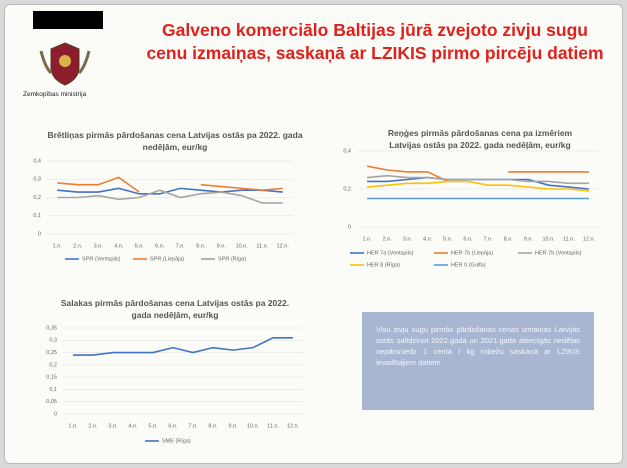  Describe the element at coordinates (51, 378) in the screenshot. I see `y-tick-label: 0,15` at that location.